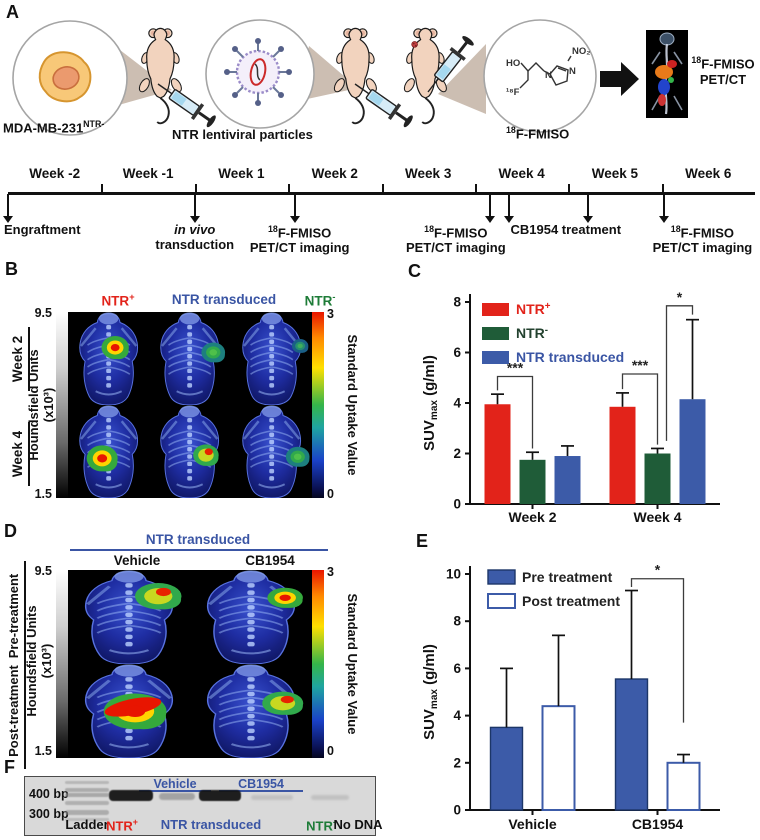 Image resolution: width=760 pixels, height=840 pixels. What do you see at coordinates (33, 405) in the screenshot?
I see `hounsfield-line1: Houndsfield Units` at bounding box center [33, 405].